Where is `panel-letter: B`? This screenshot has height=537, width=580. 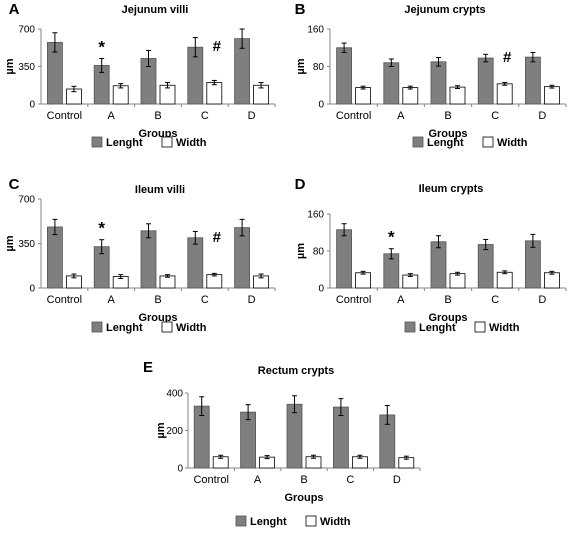 panel-letter: B is located at coordinates (300, 9).